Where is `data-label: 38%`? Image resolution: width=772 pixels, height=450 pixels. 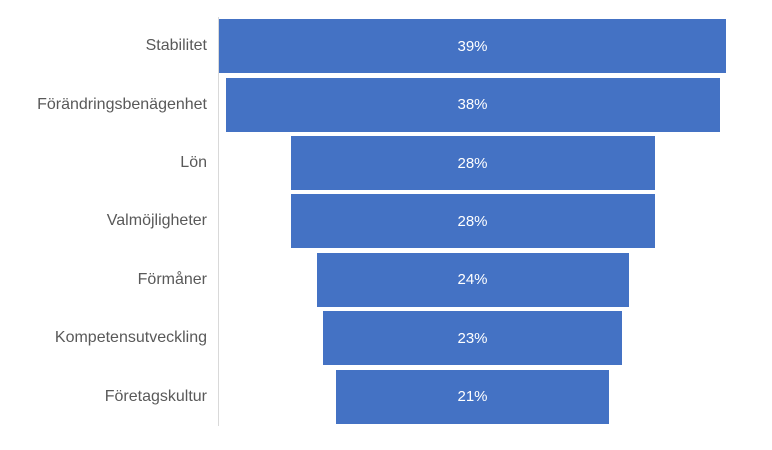
data-label: 38% is located at coordinates (472, 105).